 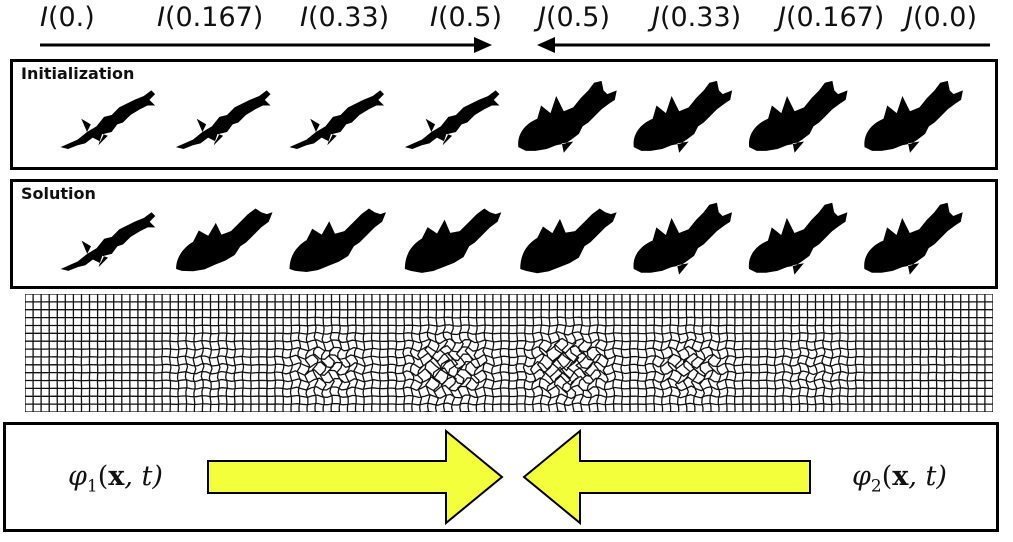 What do you see at coordinates (515, 45) in the screenshot?
I see `header-arrows` at bounding box center [515, 45].